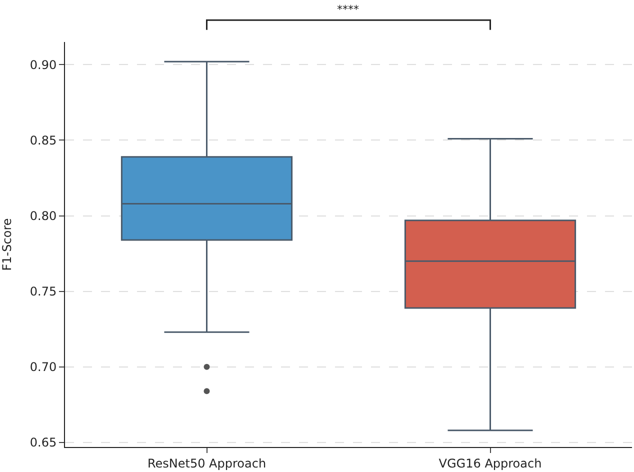  What do you see at coordinates (43, 65) in the screenshot?
I see `y-tick-label: 0.90` at bounding box center [43, 65].